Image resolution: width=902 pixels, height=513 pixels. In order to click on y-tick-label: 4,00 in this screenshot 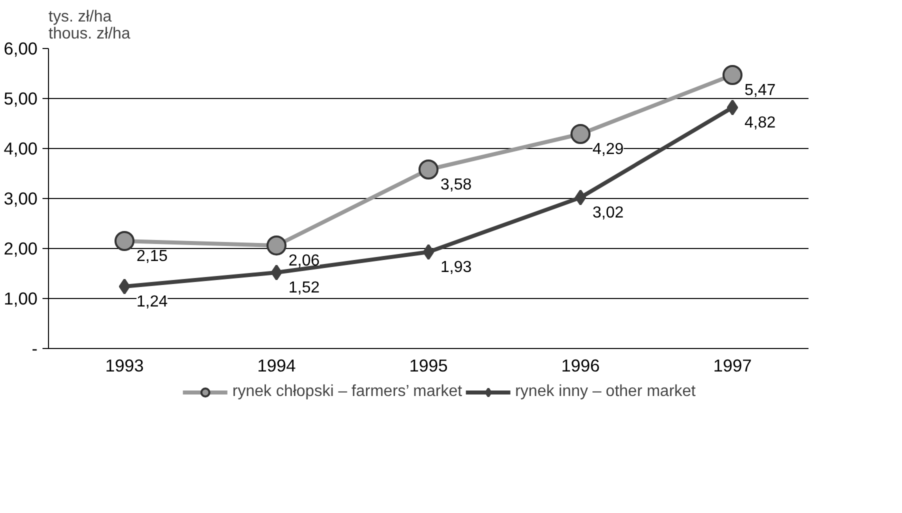, I will do `click(21, 148)`.